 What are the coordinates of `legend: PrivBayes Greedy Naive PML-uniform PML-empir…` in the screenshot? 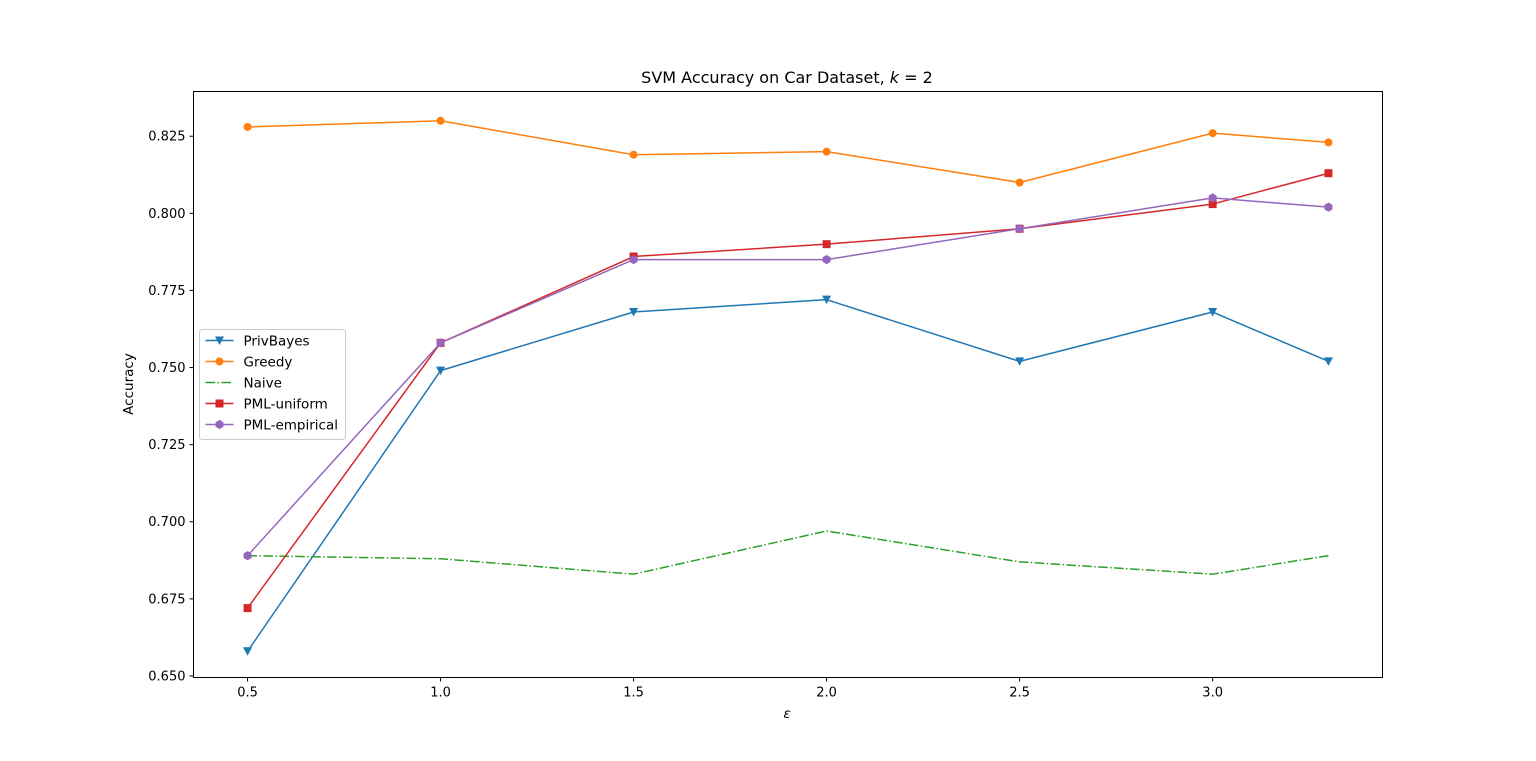 It's located at (272, 384).